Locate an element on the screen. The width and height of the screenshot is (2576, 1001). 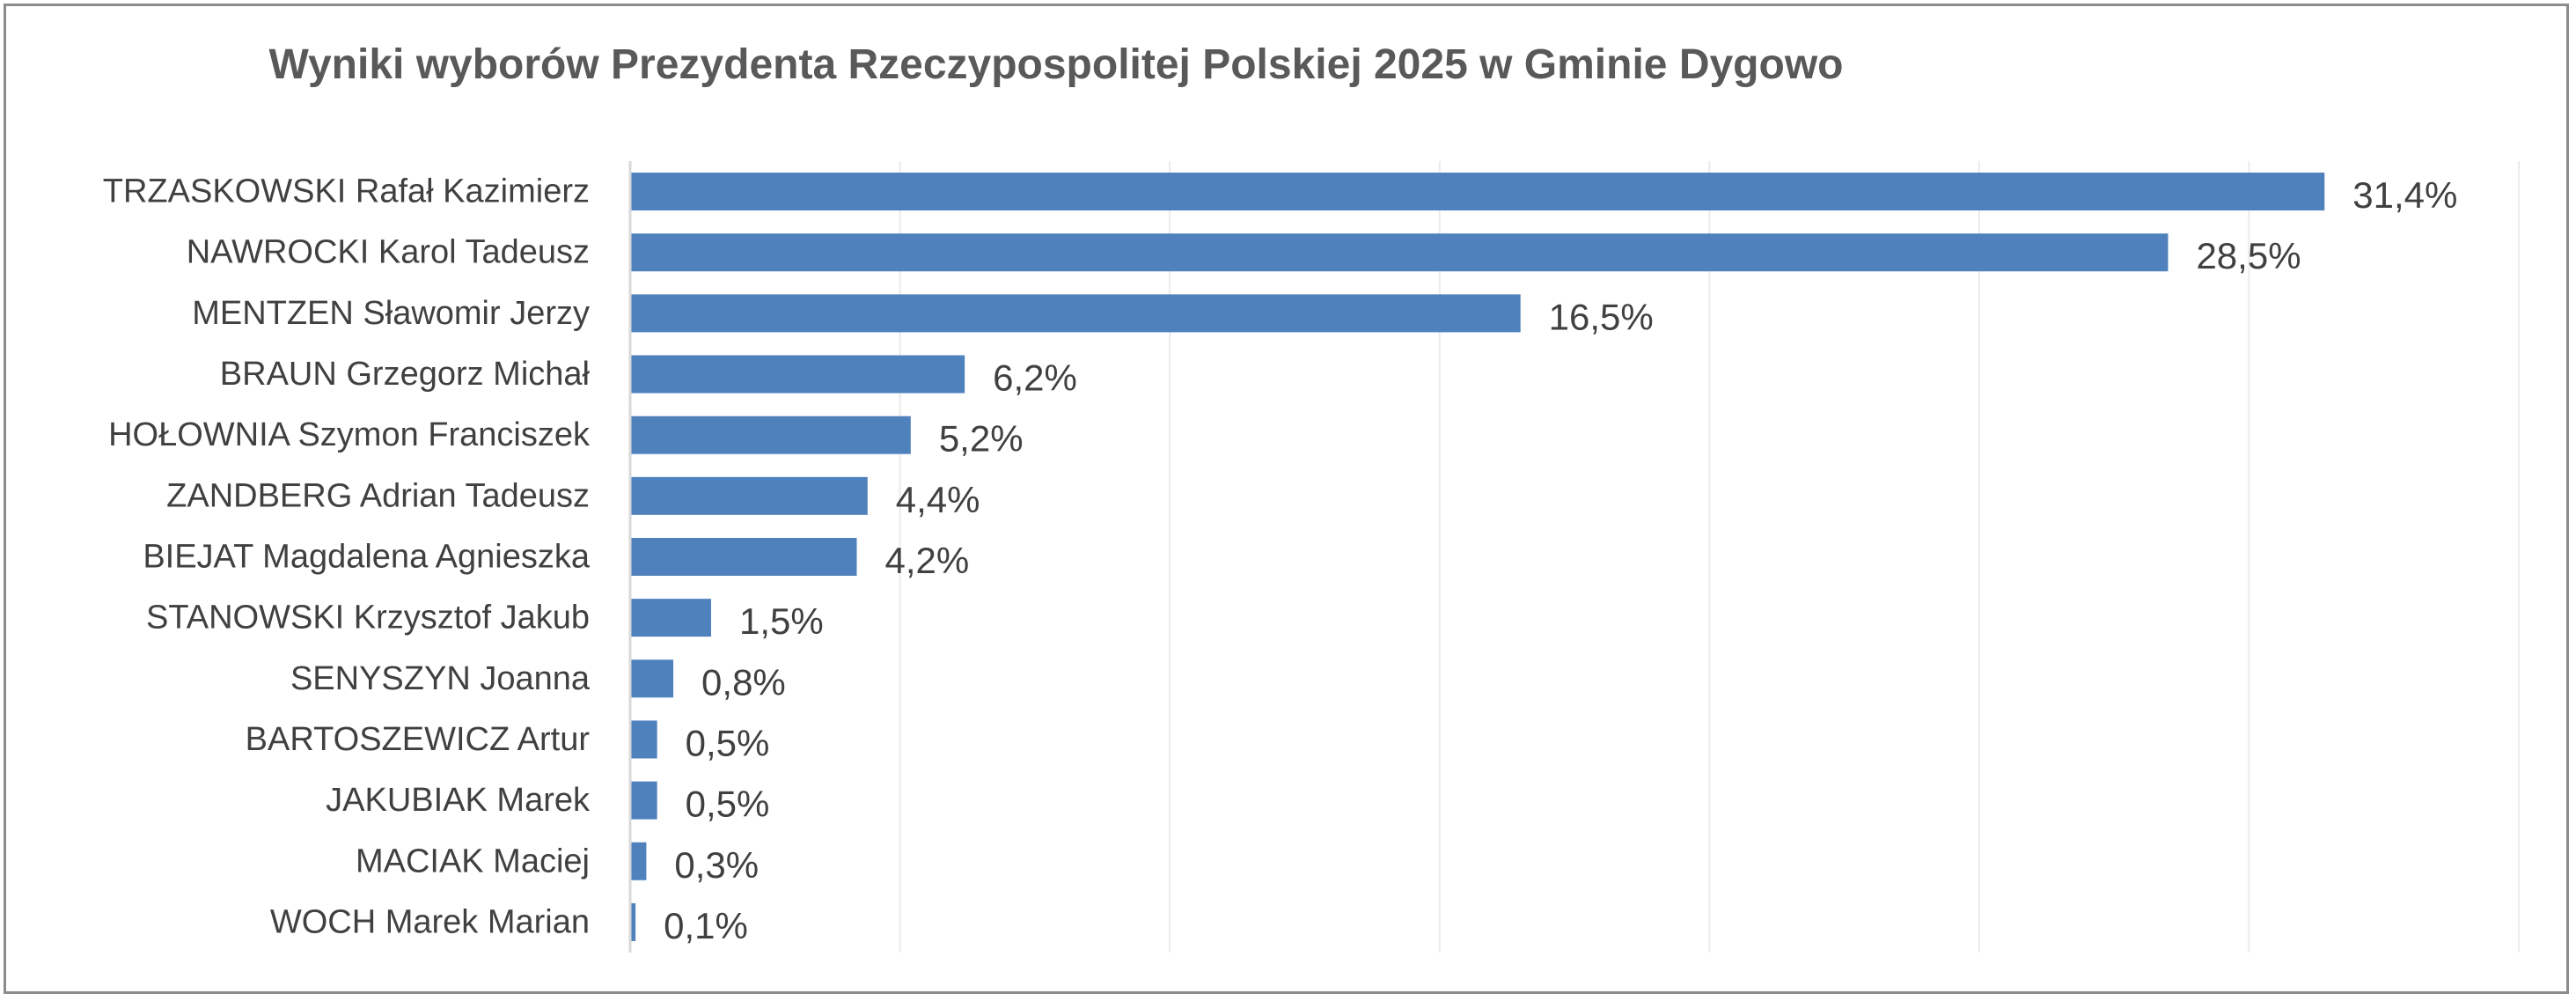
category-label: SENYSZYN Joanna is located at coordinates (440, 678).